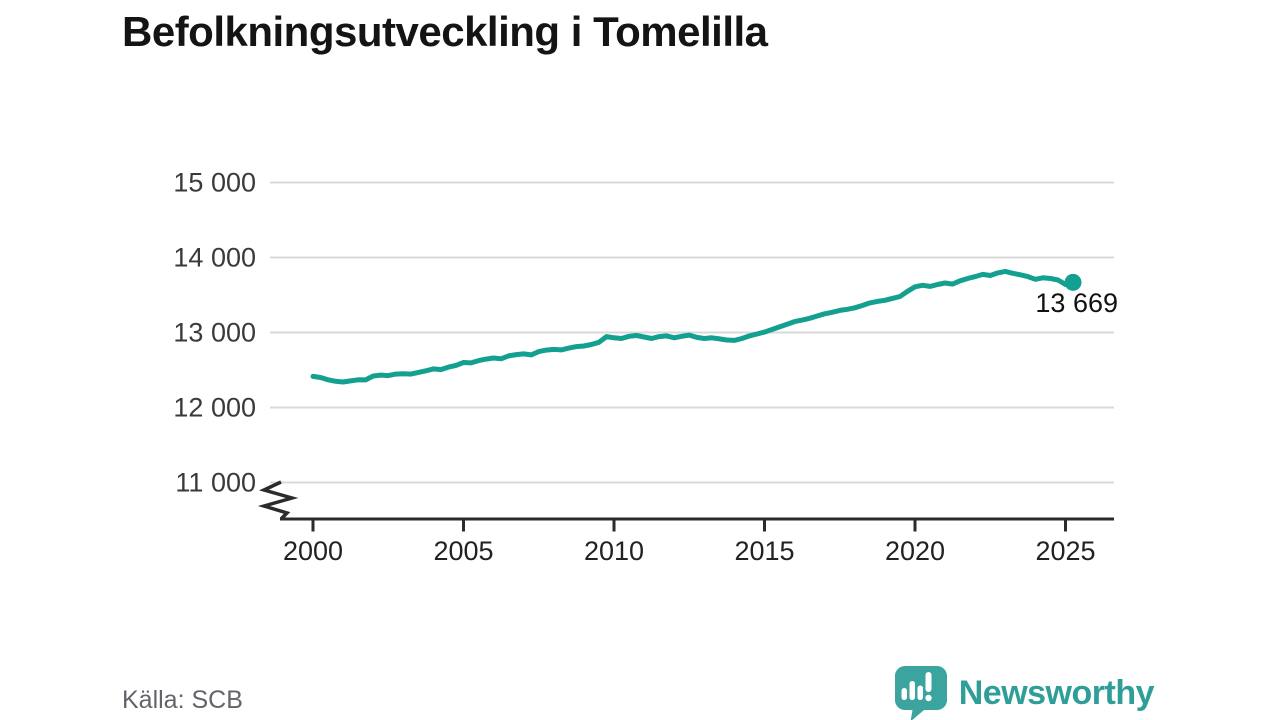 The image size is (1280, 720). Describe the element at coordinates (214, 408) in the screenshot. I see `y-axis-label: 12 000` at that location.